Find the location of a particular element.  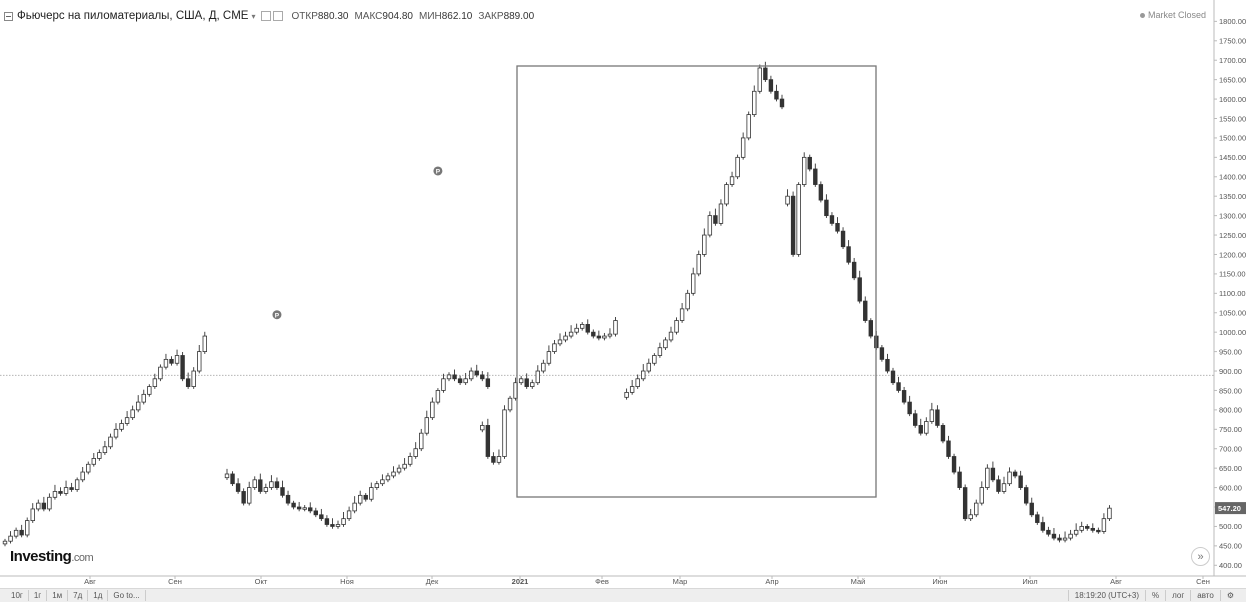

low-label: МИН is located at coordinates (430, 16).